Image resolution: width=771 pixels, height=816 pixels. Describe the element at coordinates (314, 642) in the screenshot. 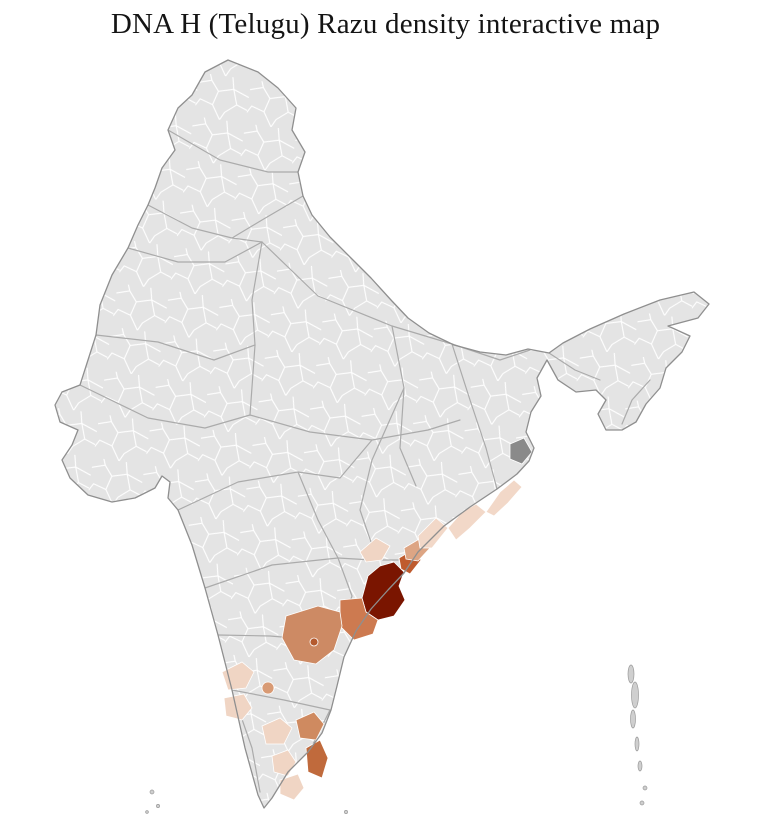

I see `district-inland-spot` at that location.